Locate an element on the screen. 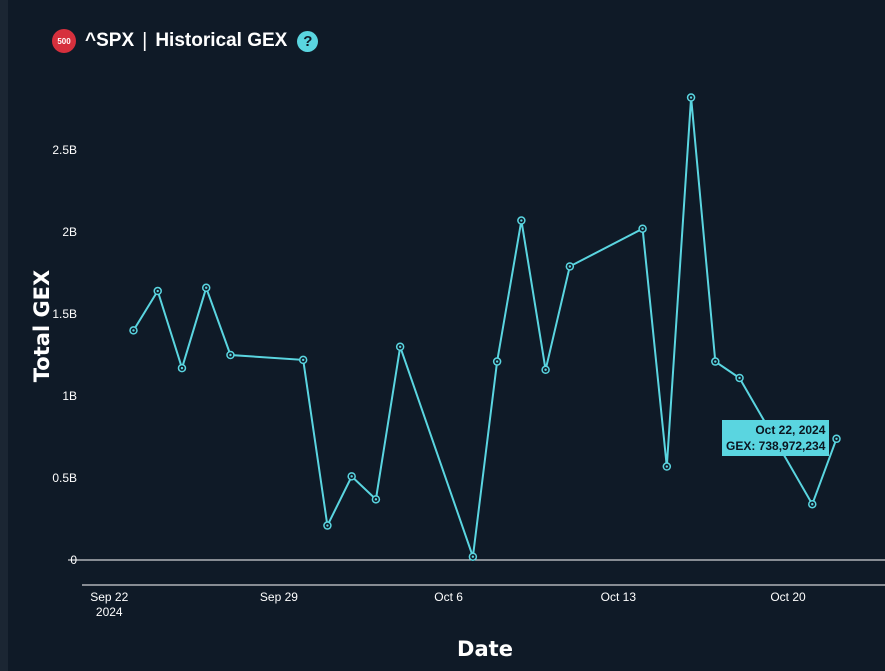 The height and width of the screenshot is (671, 885). hover-tooltip: Oct 22, 2024 GEX: 738,972,234 is located at coordinates (776, 438).